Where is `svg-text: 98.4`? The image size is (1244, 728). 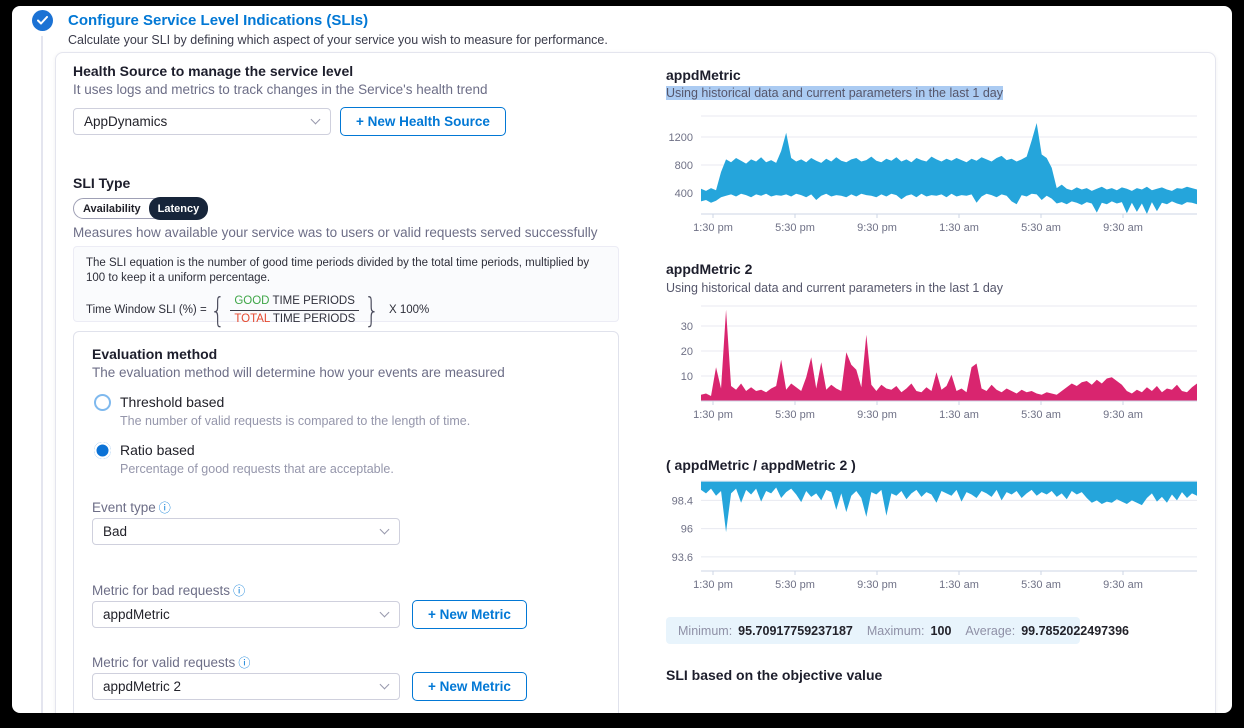 svg-text: 98.4 is located at coordinates (682, 501).